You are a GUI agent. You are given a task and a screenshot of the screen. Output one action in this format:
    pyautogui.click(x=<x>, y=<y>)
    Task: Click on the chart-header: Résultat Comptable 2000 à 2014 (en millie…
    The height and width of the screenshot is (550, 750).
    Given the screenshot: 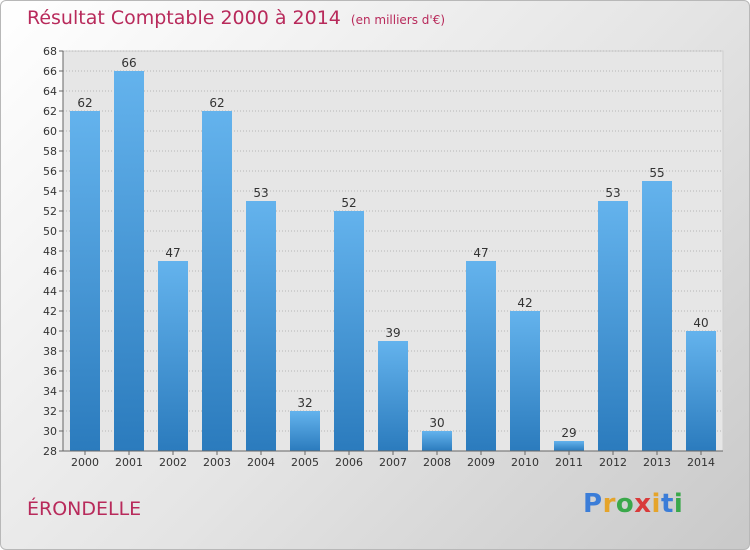 What is the action you would take?
    pyautogui.click(x=236, y=18)
    